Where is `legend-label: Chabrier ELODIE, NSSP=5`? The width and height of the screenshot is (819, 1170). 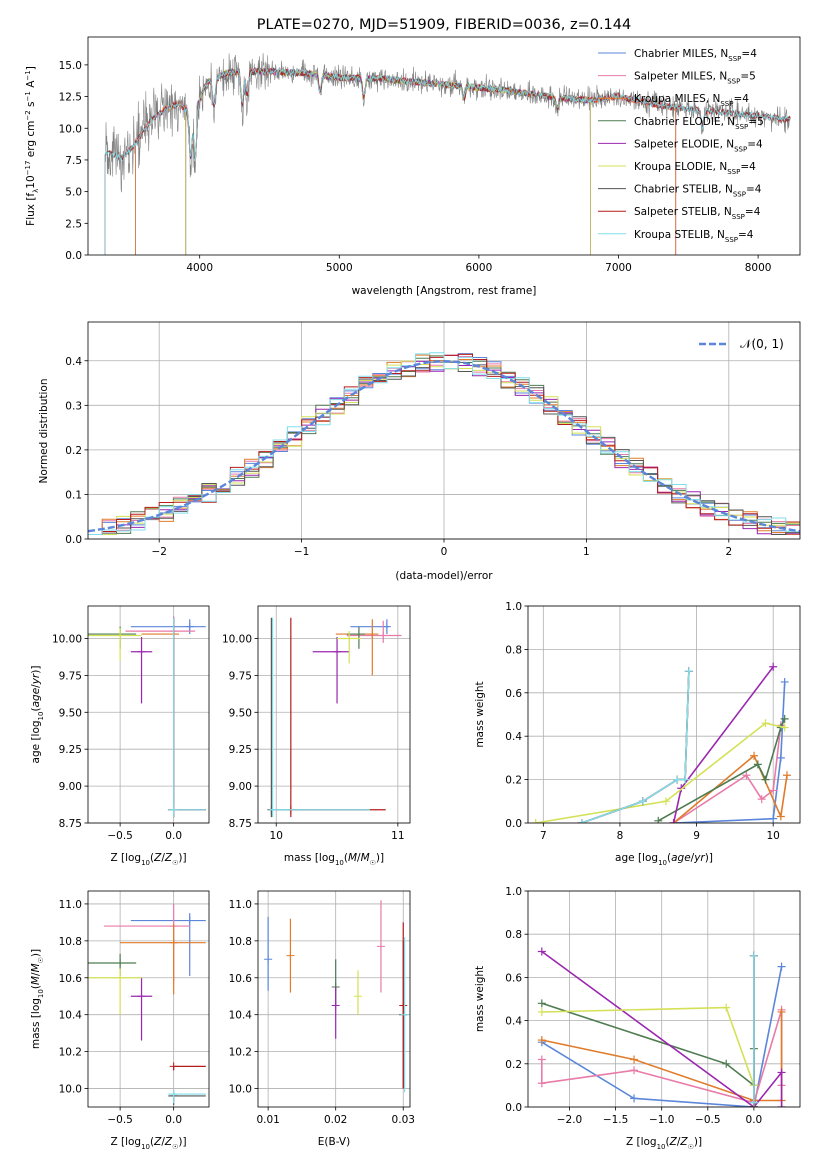 legend-label: Chabrier ELODIE, NSSP=5 is located at coordinates (699, 123).